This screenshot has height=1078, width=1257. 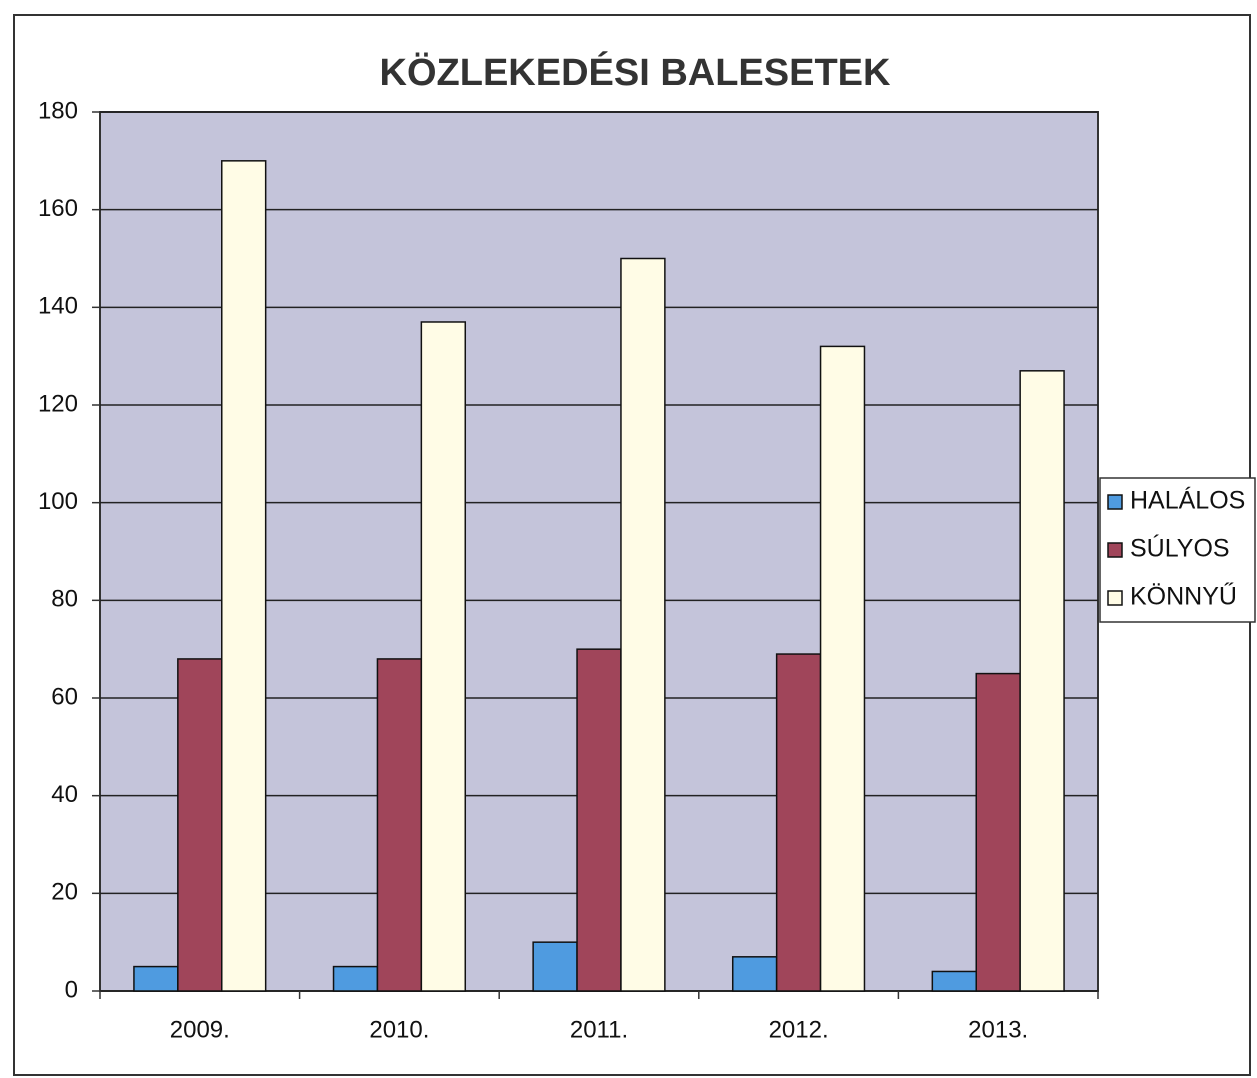 I want to click on y-tick-label: 60, so click(x=64, y=696).